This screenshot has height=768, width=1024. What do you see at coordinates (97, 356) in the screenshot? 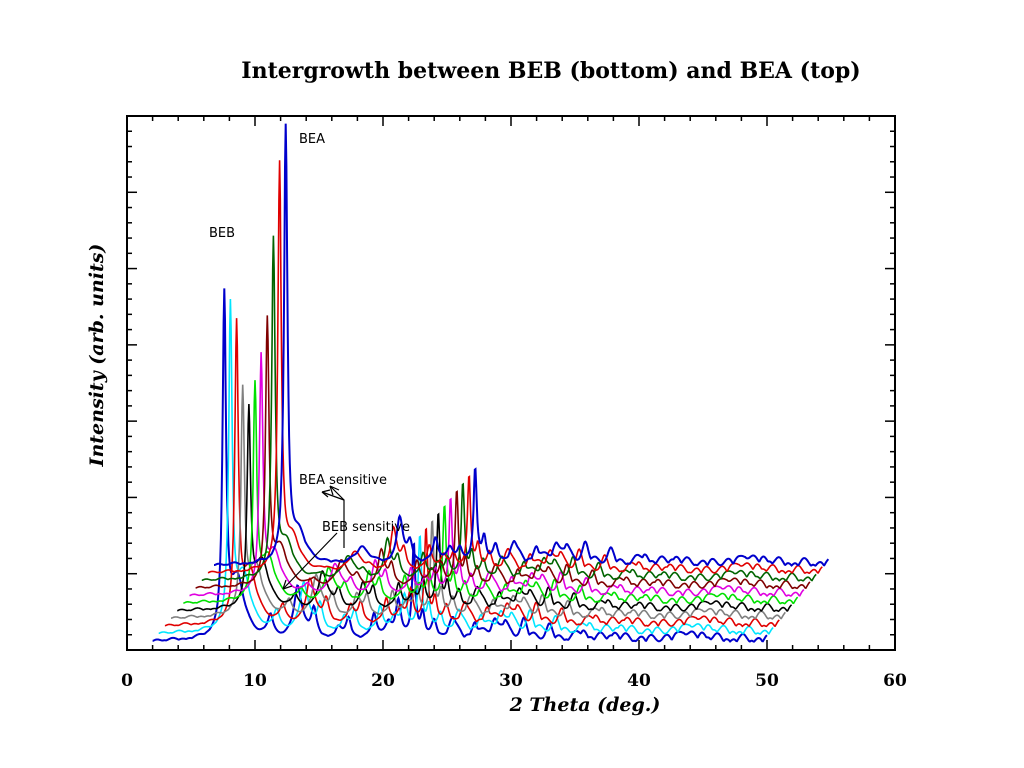
I see `y-axis-title: Intensity (arb. units)` at bounding box center [97, 356].